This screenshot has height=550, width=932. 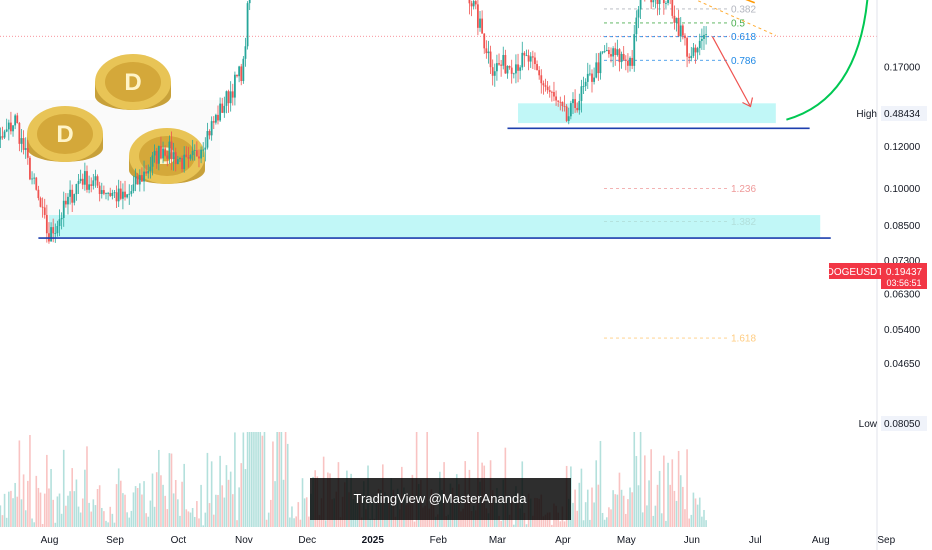 What do you see at coordinates (498, 540) in the screenshot?
I see `time-tick-label: Mar` at bounding box center [498, 540].